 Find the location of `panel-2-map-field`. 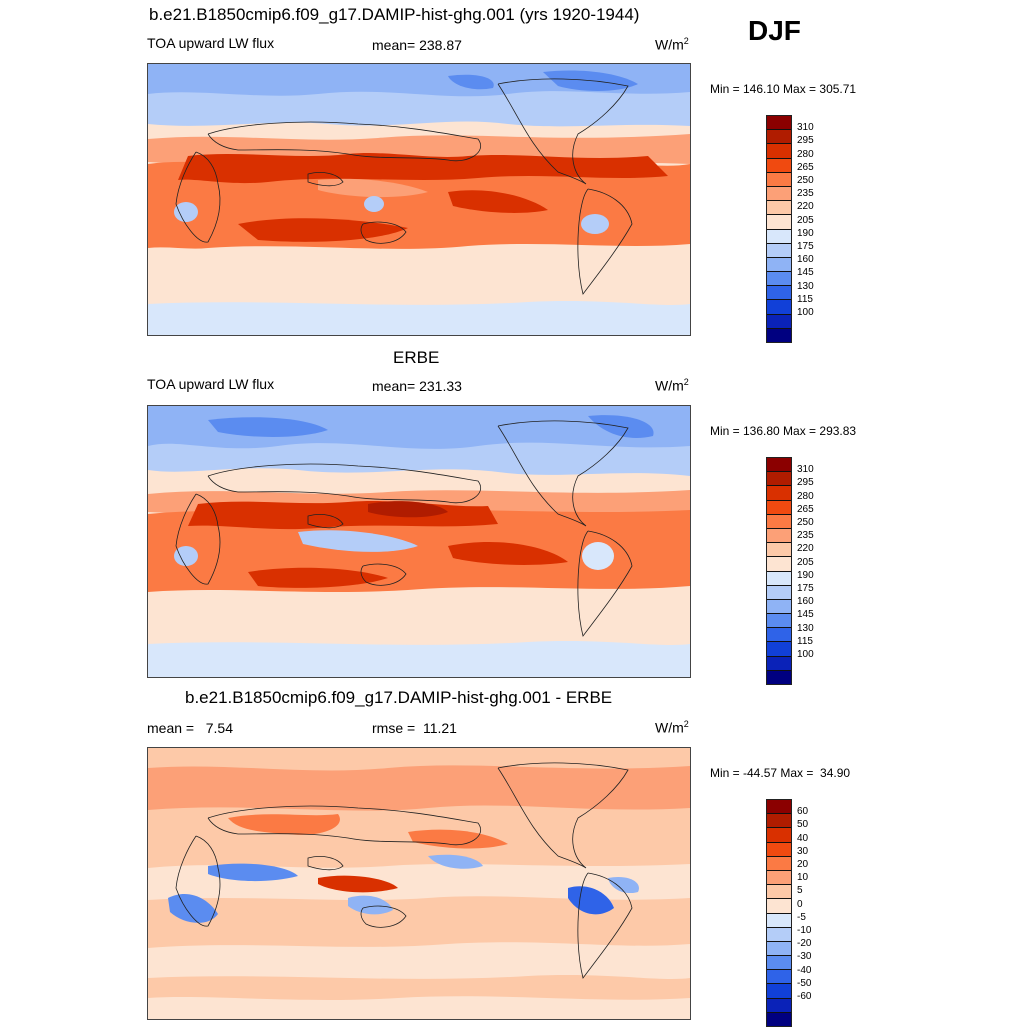

panel-2-map-field is located at coordinates (419, 541).